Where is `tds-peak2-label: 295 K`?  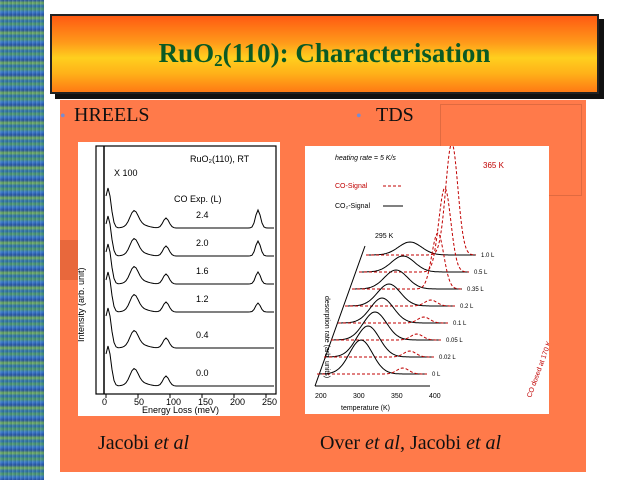
tds-peak2-label: 295 K is located at coordinates (384, 236).